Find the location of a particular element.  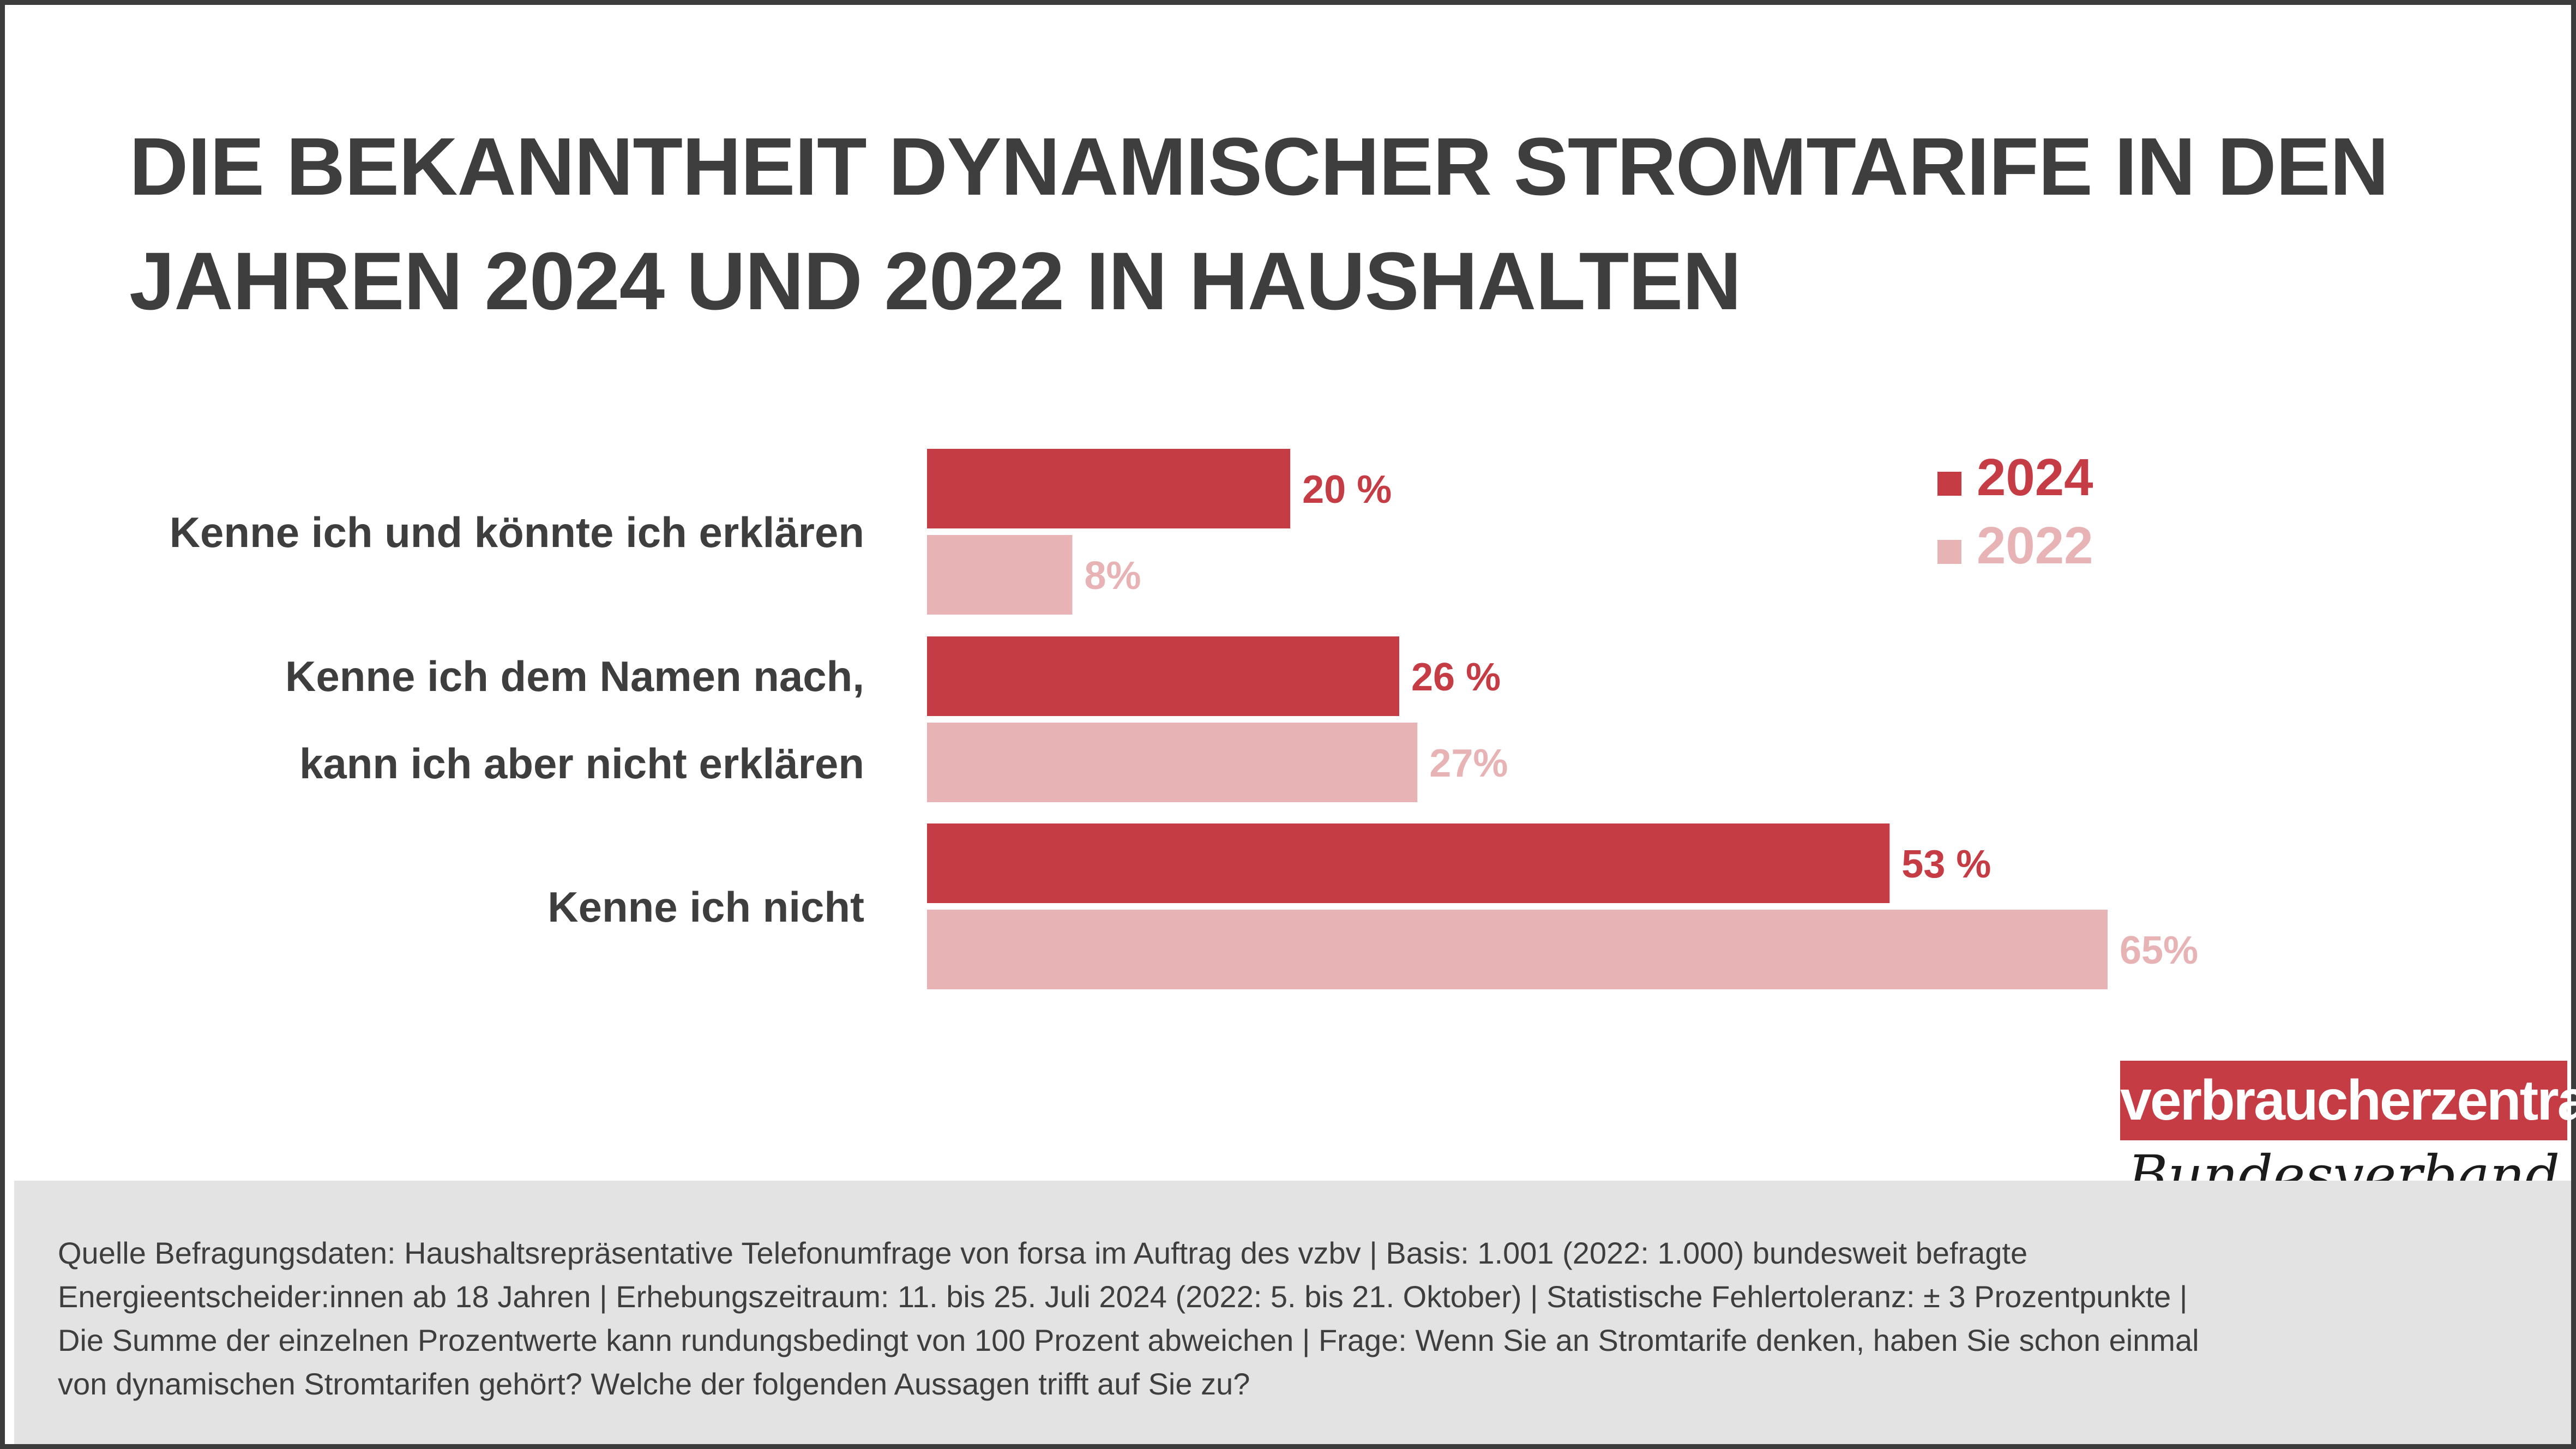

value-label-2022: 65% is located at coordinates (2159, 950).